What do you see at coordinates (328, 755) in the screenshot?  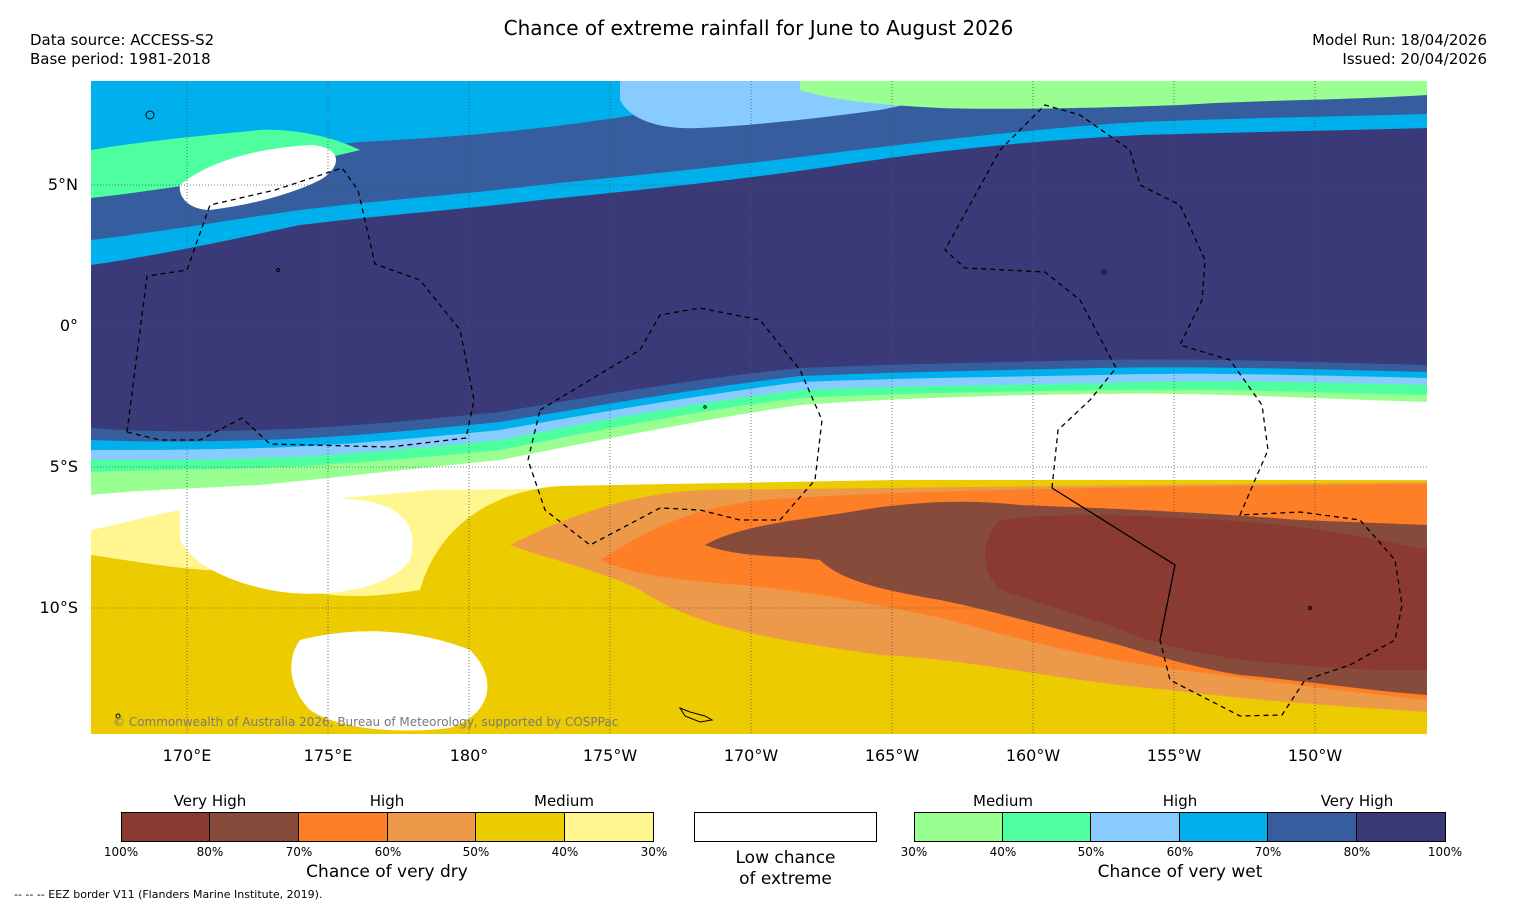 I see `lon-label-175e: 175°E` at bounding box center [328, 755].